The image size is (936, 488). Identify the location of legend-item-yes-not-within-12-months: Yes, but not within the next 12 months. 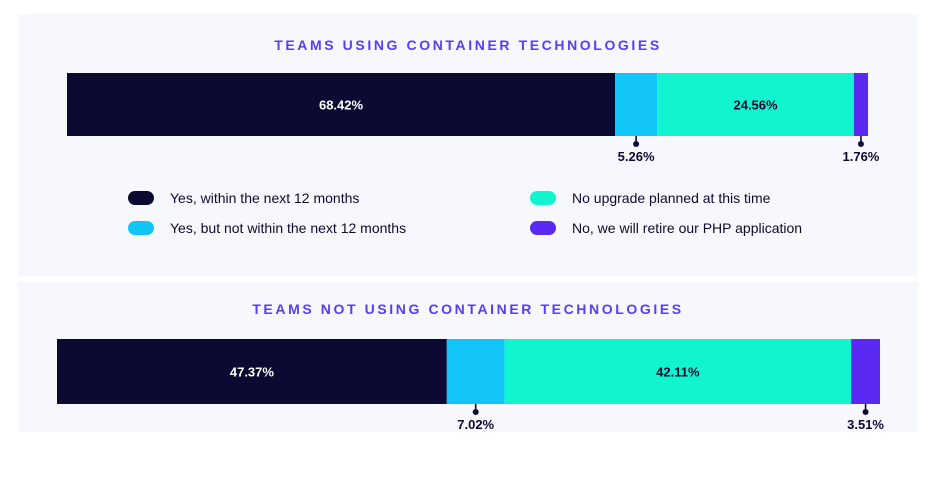
(267, 228).